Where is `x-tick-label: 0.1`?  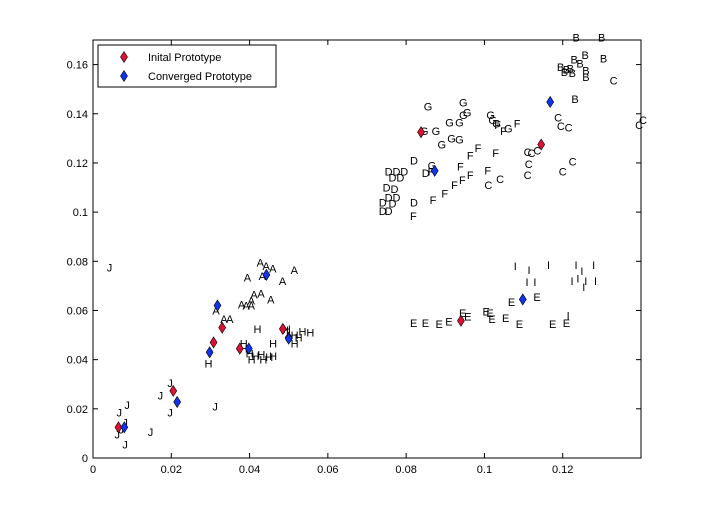 x-tick-label: 0.1 is located at coordinates (484, 470).